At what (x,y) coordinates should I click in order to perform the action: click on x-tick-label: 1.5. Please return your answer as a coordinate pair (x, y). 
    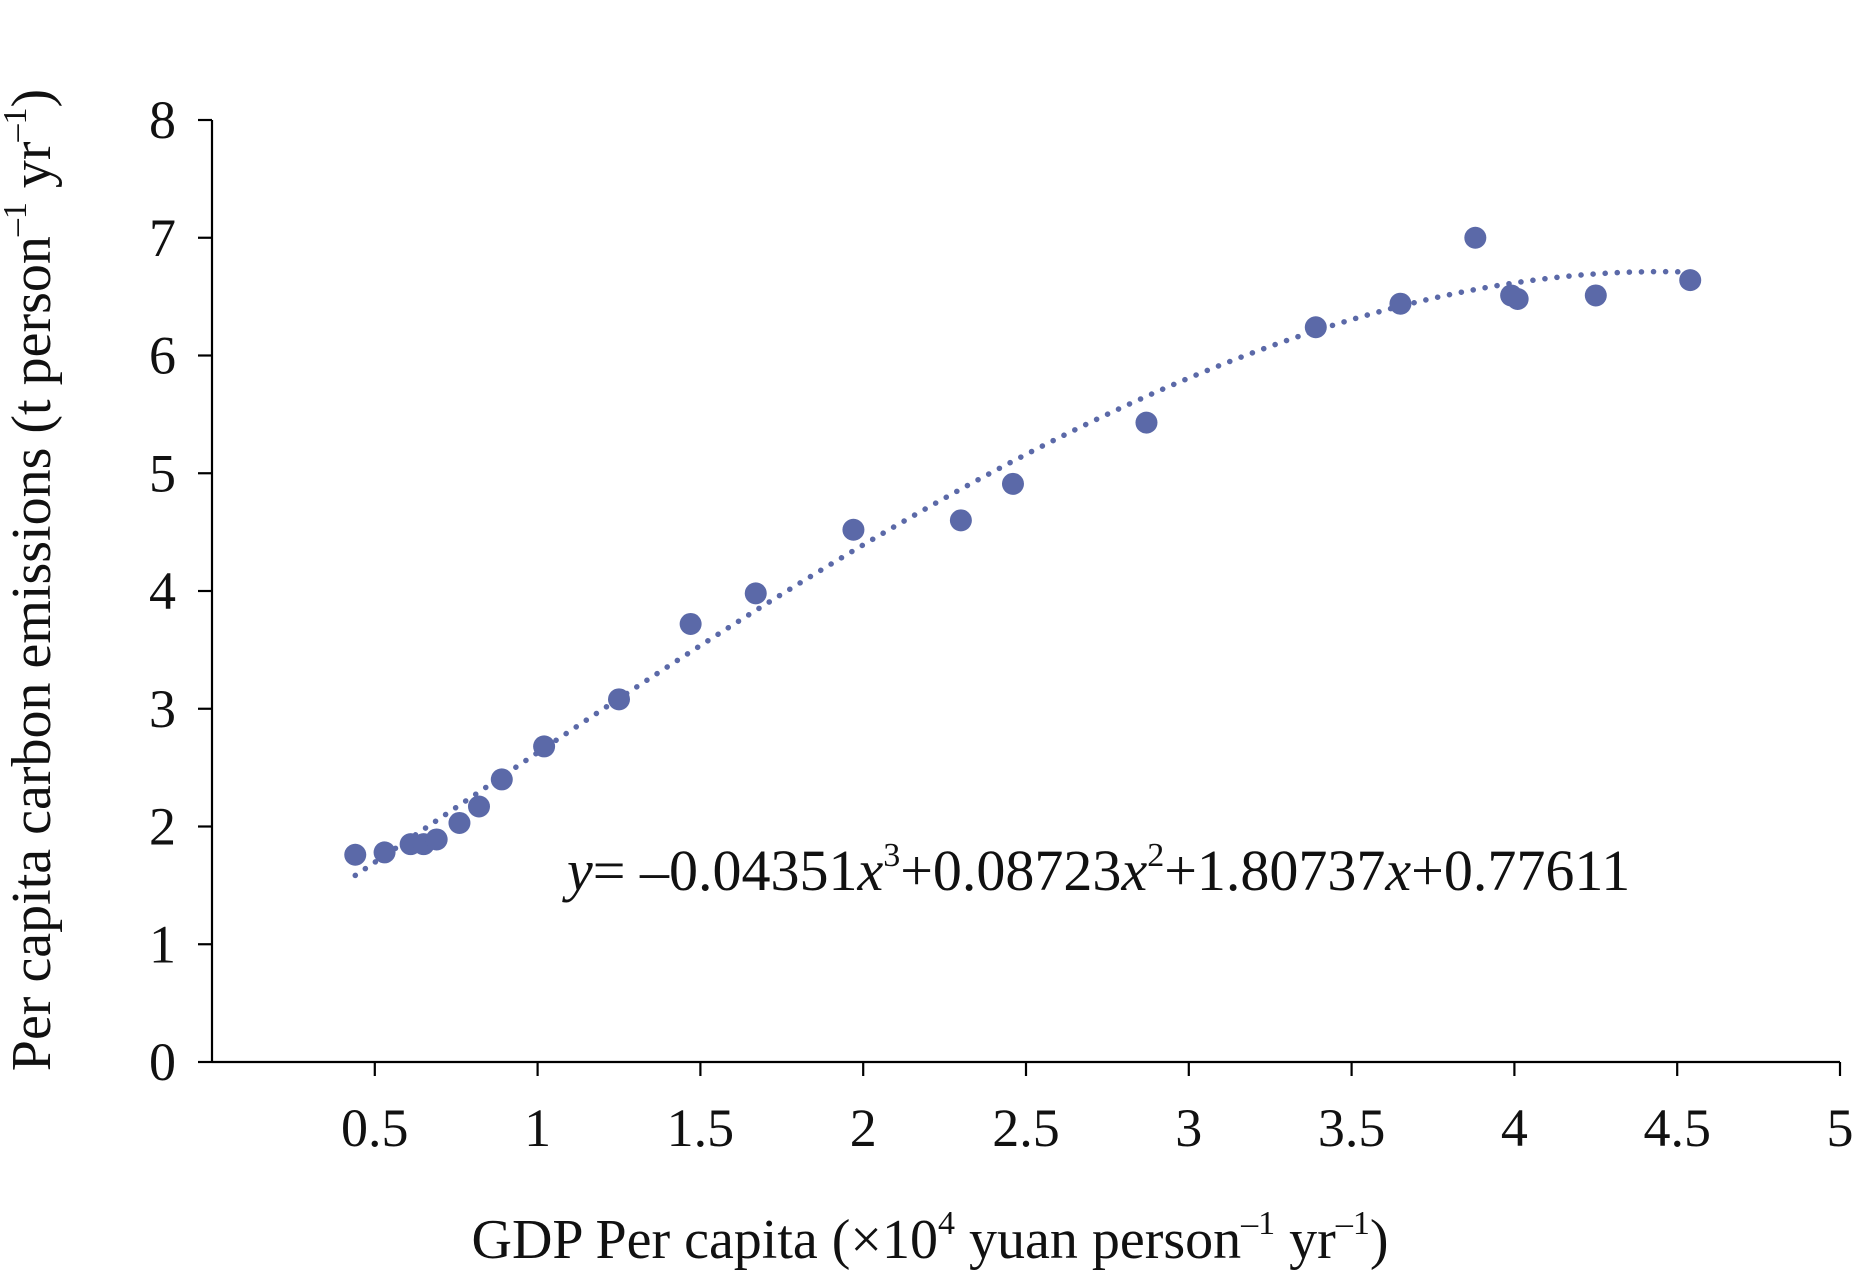
    Looking at the image, I should click on (701, 1128).